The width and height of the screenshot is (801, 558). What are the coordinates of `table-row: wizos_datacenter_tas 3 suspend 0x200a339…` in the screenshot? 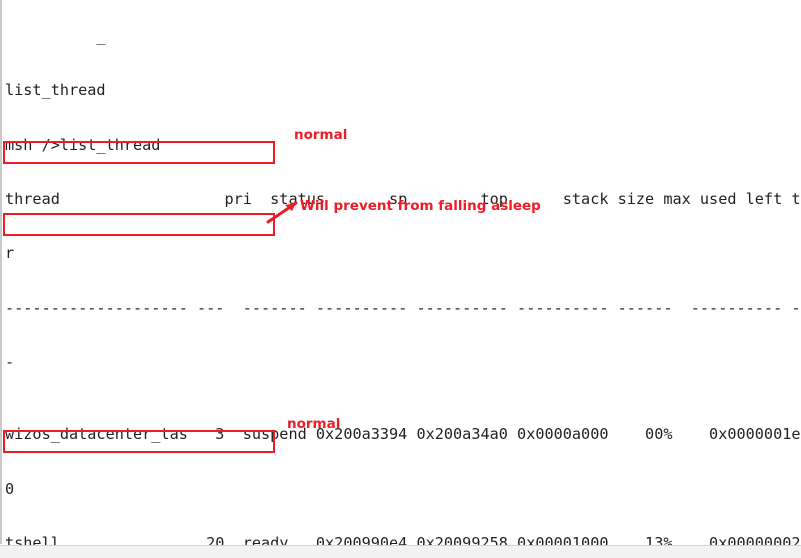 It's located at (403, 434).